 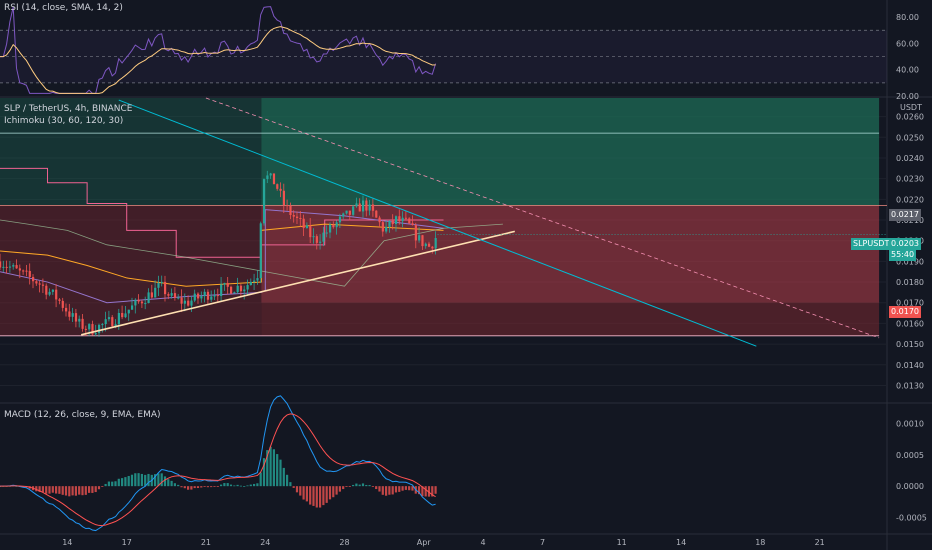 I want to click on rsi-tick-label: 40.00, so click(x=907, y=70).